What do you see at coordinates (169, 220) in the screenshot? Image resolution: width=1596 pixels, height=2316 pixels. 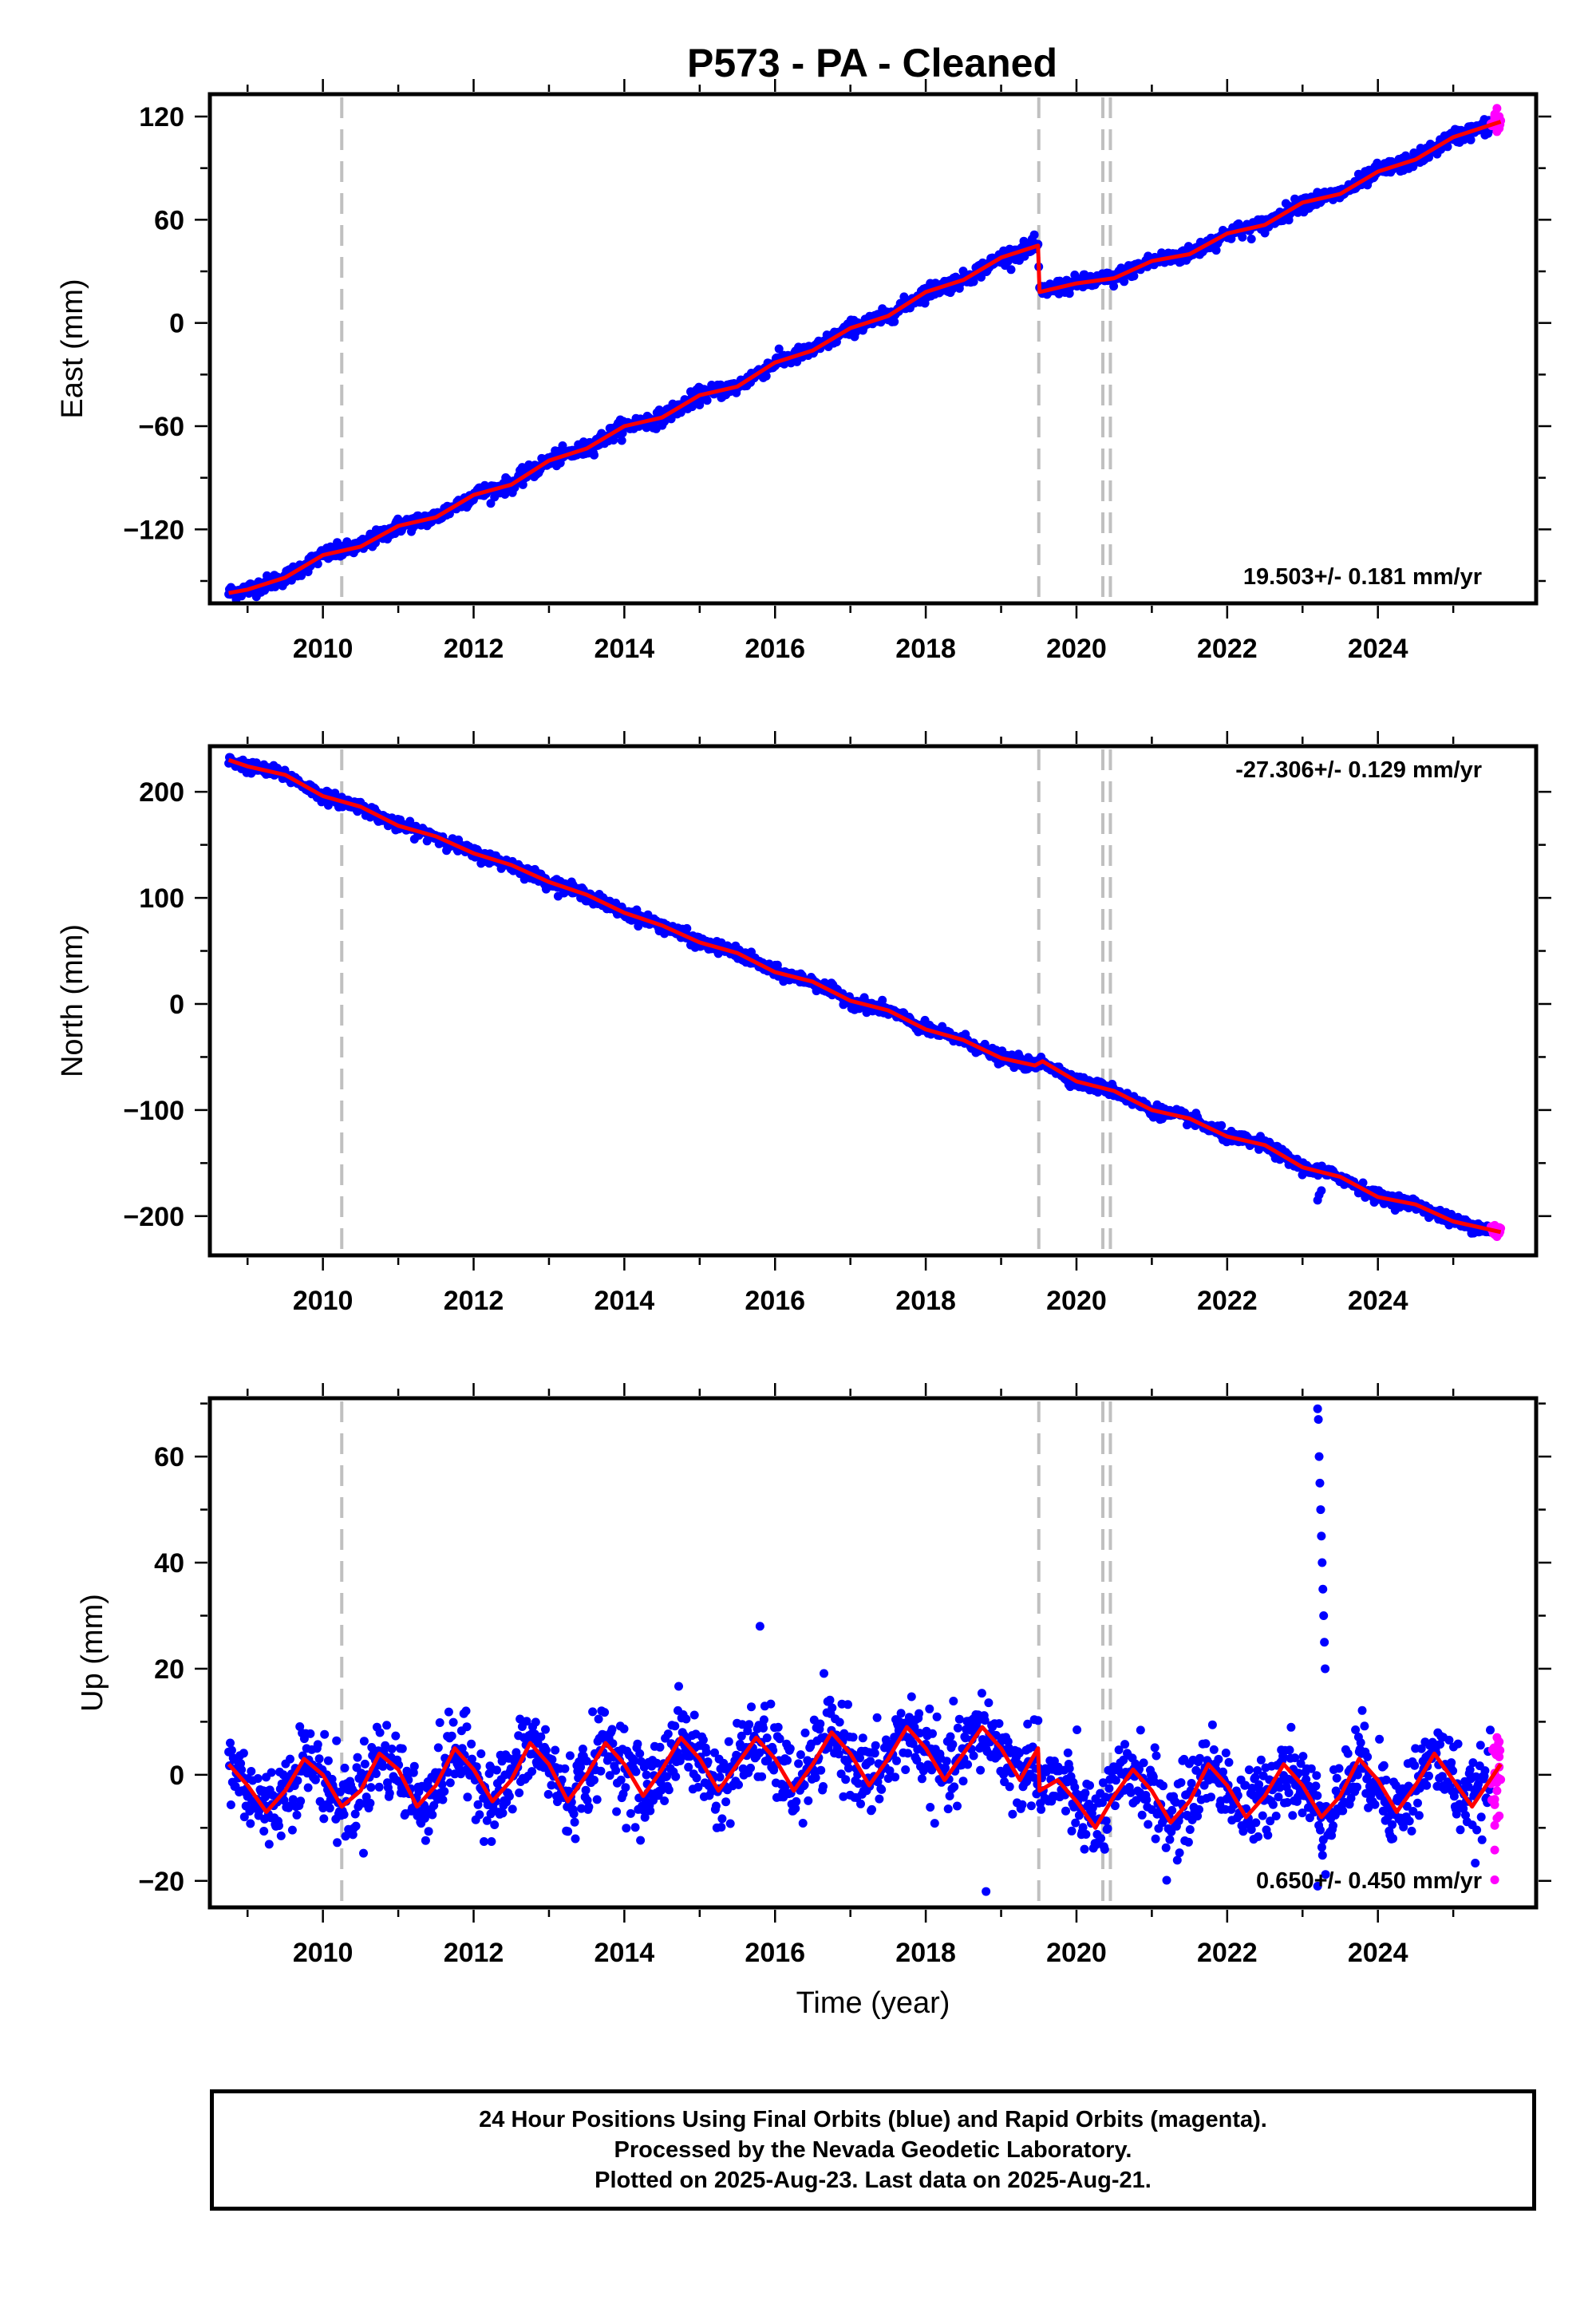 I see `y-tick-label: 60` at bounding box center [169, 220].